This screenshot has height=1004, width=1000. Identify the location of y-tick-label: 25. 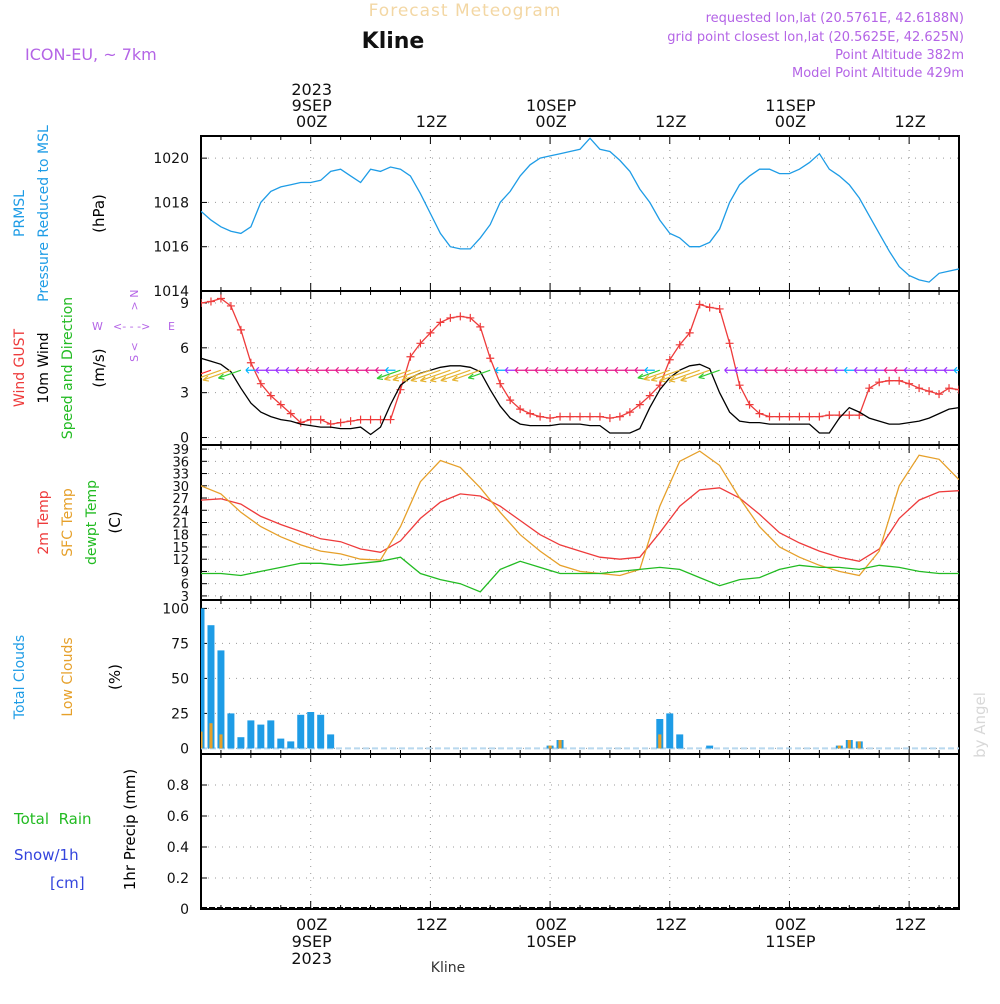
(180, 714).